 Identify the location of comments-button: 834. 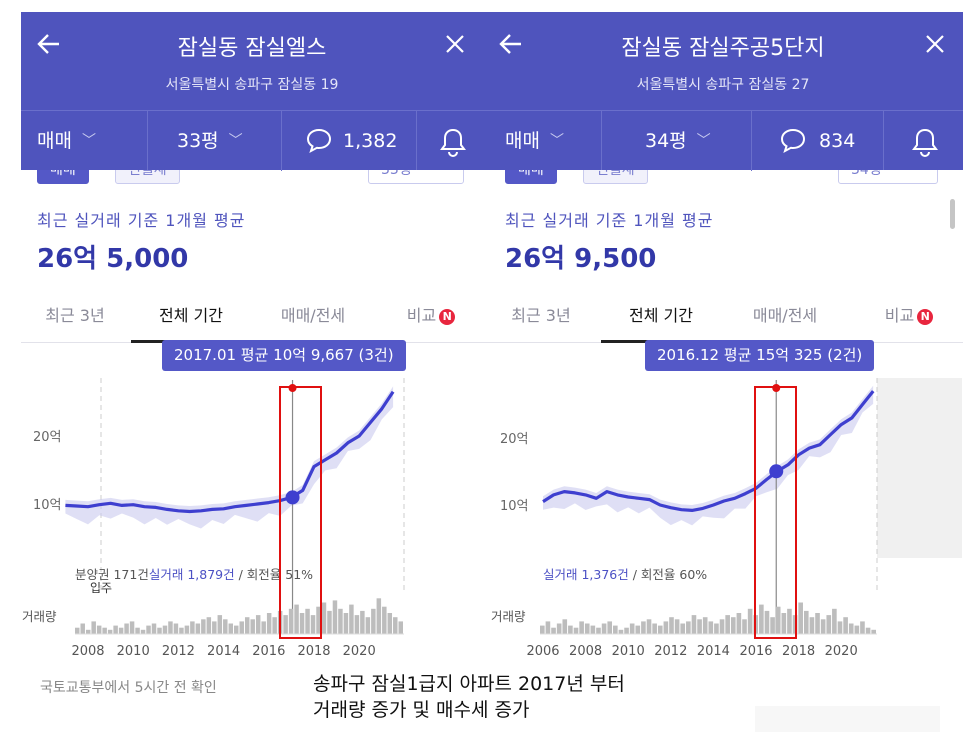
(817, 141).